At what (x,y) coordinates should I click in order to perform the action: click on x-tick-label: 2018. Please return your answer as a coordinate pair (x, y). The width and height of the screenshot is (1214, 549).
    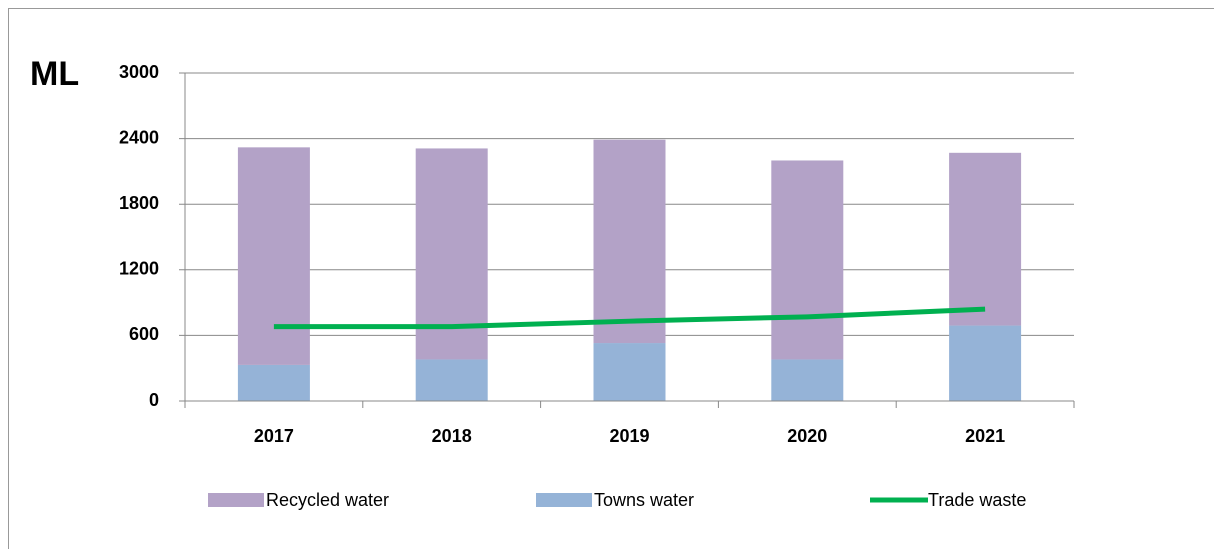
    Looking at the image, I should click on (452, 436).